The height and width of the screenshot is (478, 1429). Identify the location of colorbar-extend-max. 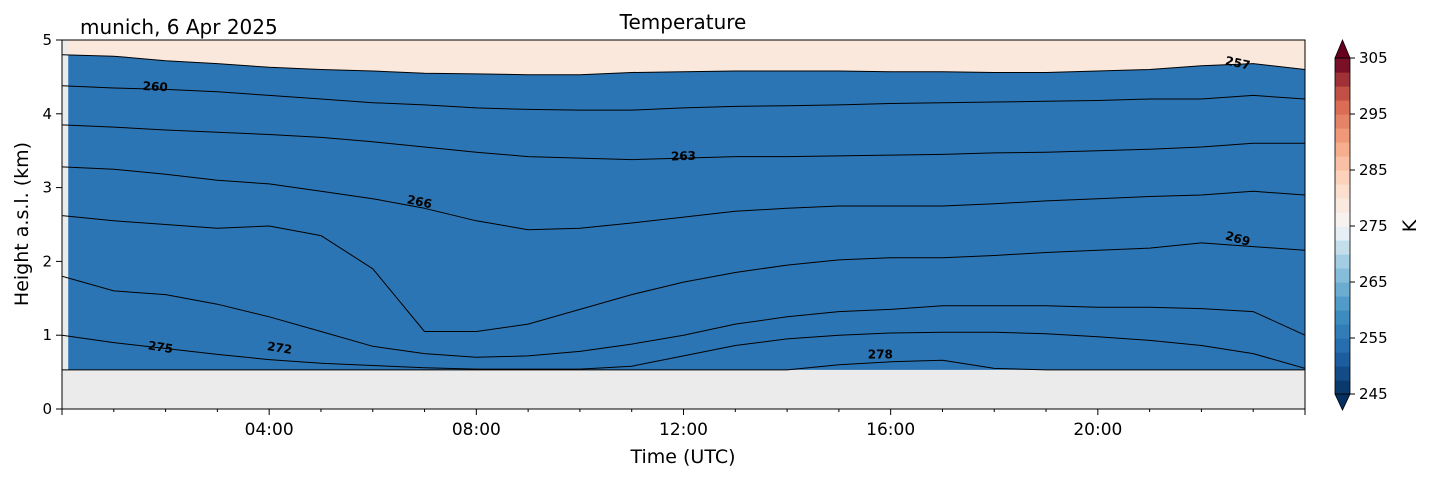
(1342, 48).